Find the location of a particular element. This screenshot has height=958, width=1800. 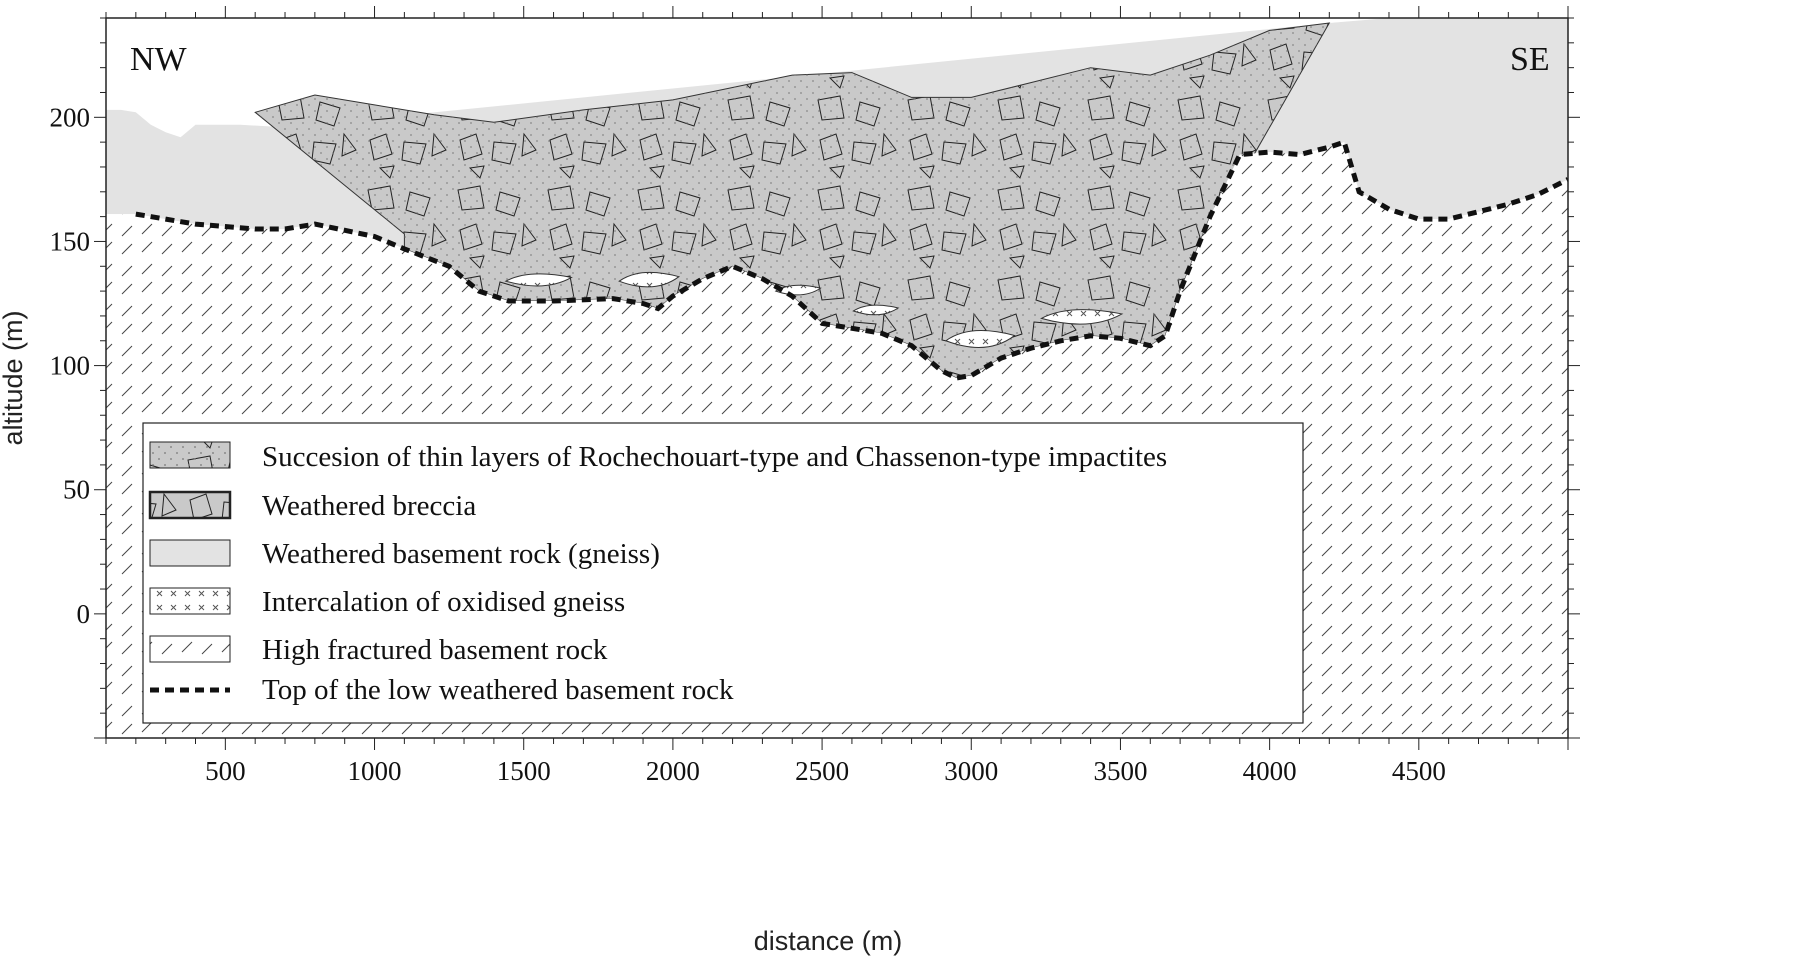

legend-item-top-low-weathered: Top of the low weathered basement rock is located at coordinates (442, 690).